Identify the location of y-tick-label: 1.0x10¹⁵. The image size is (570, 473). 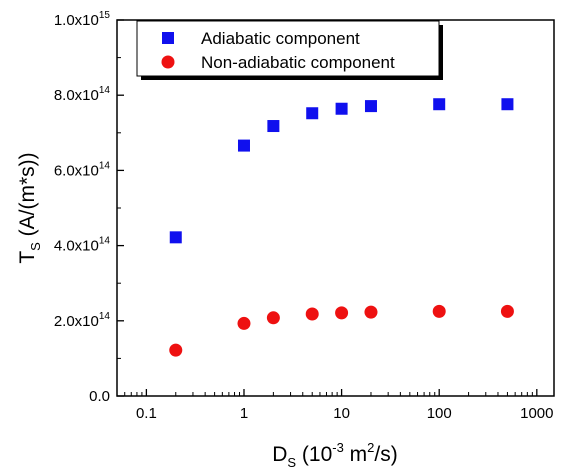
(82, 19).